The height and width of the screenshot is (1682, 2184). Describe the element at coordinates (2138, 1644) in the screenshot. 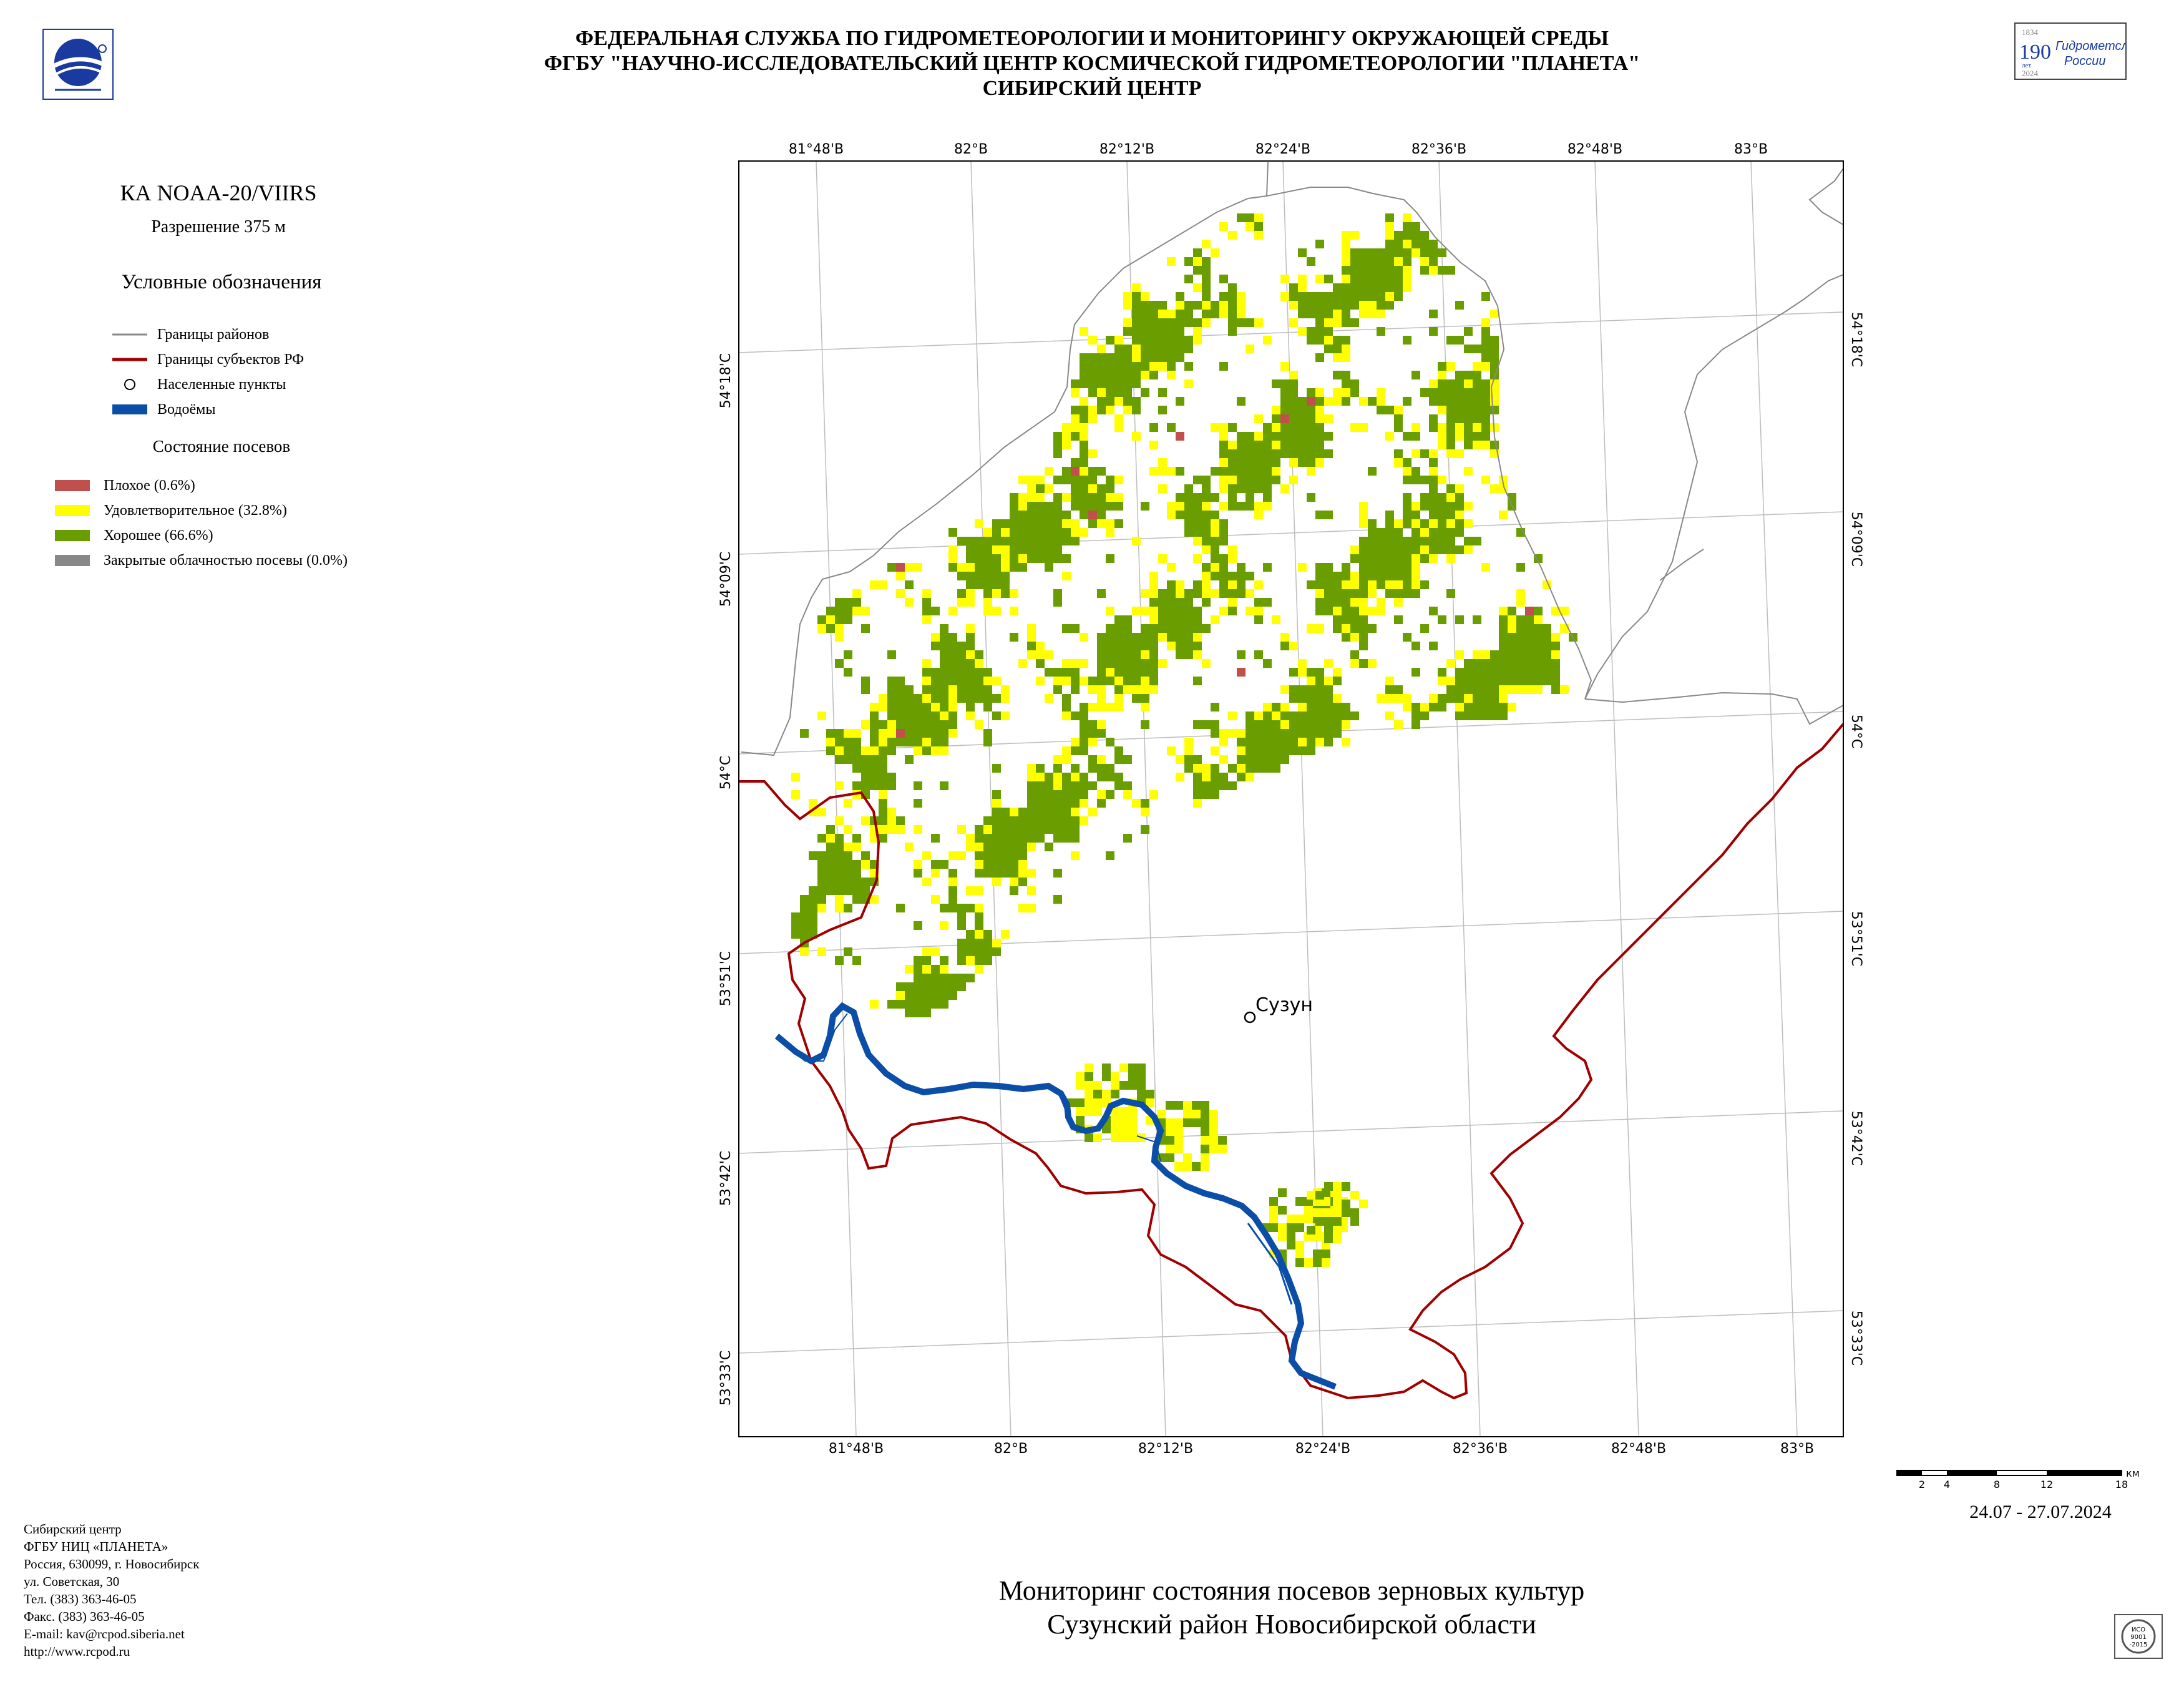

I see `iso-text-3: -2015` at that location.